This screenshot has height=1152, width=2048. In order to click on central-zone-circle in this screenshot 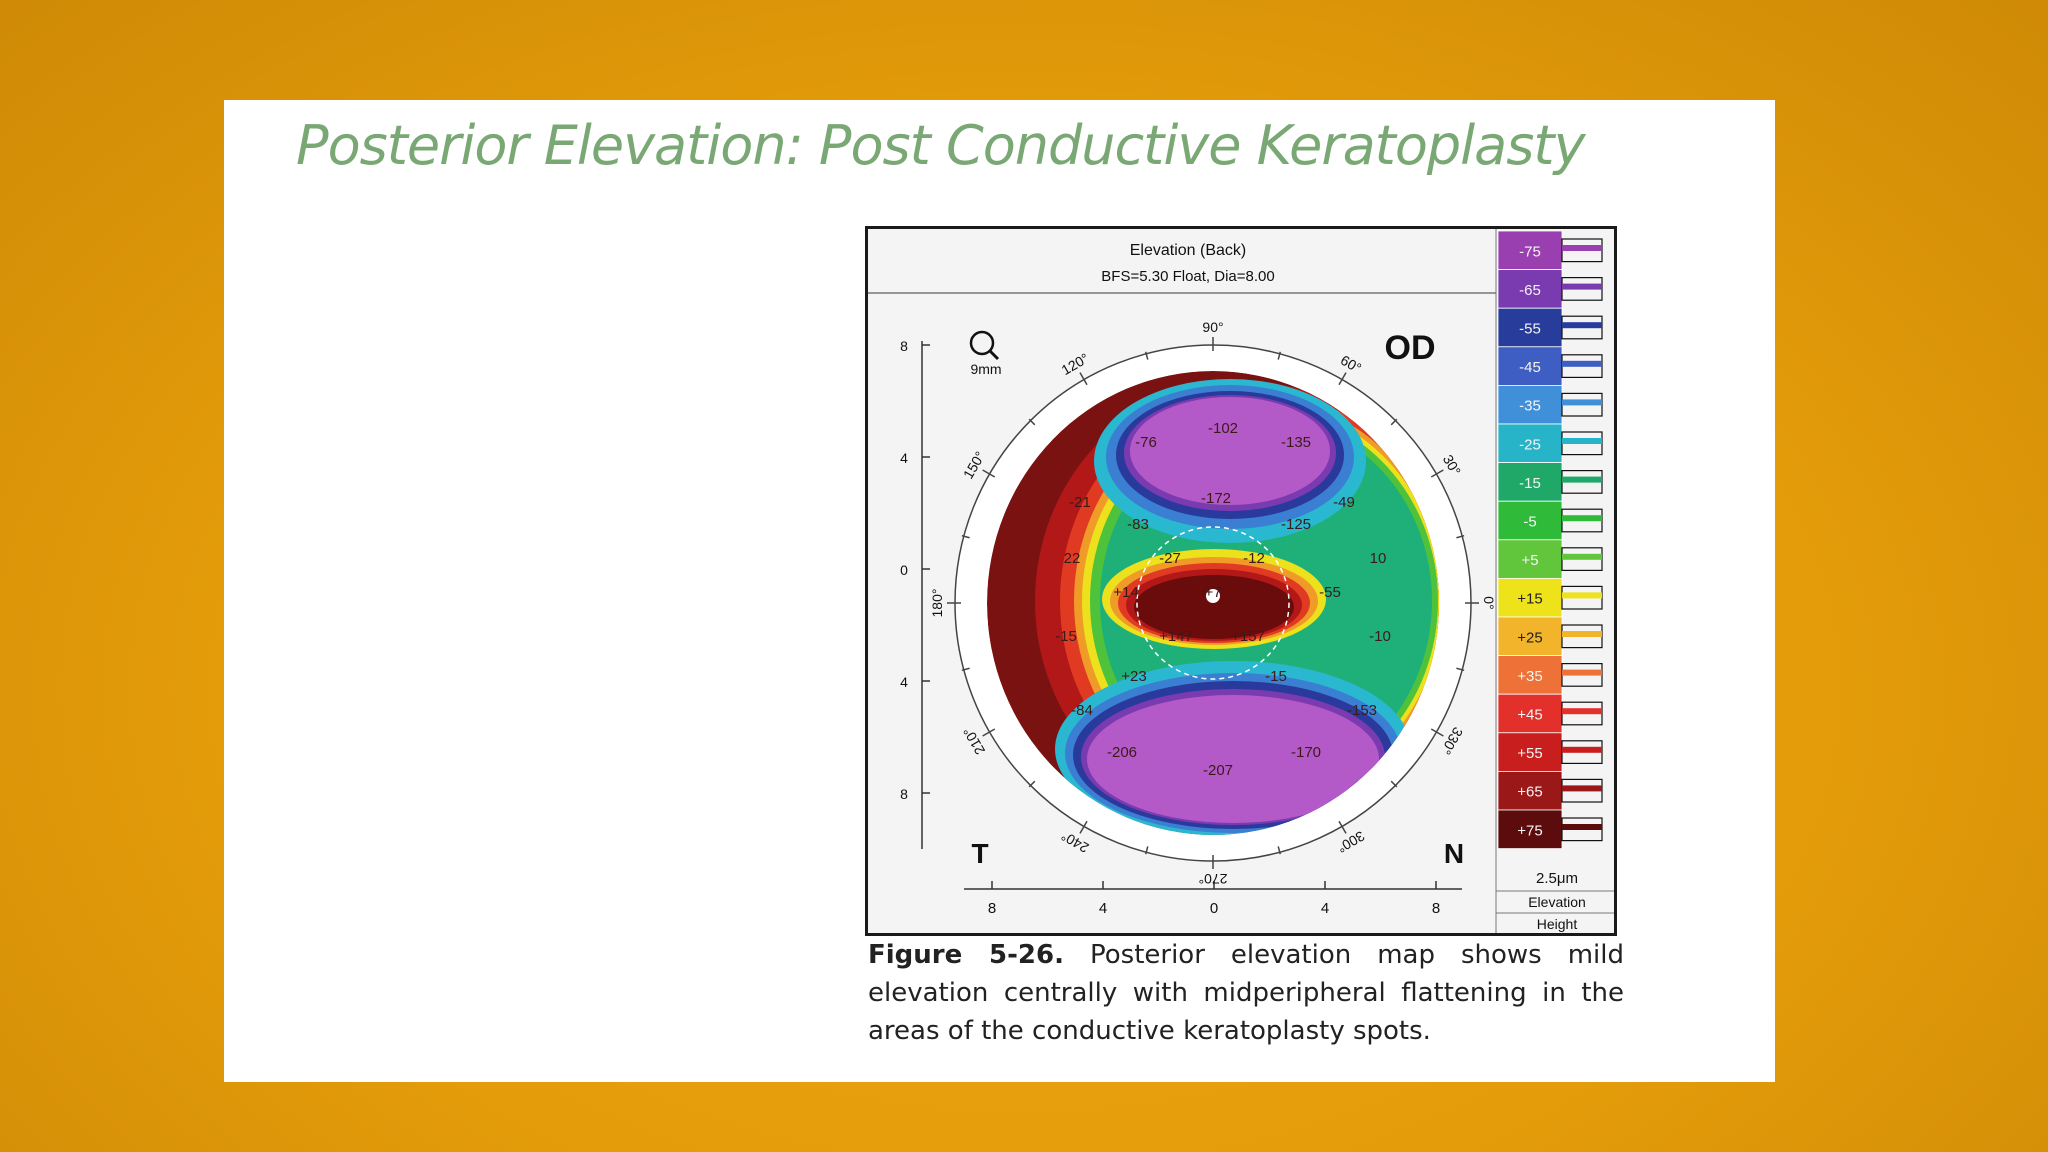, I will do `click(1213, 603)`.